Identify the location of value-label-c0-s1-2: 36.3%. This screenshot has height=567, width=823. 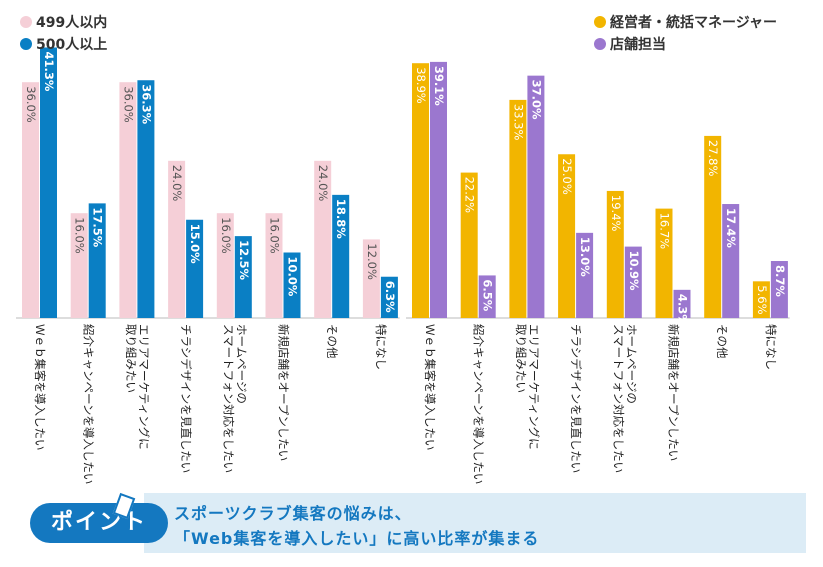
(146, 104).